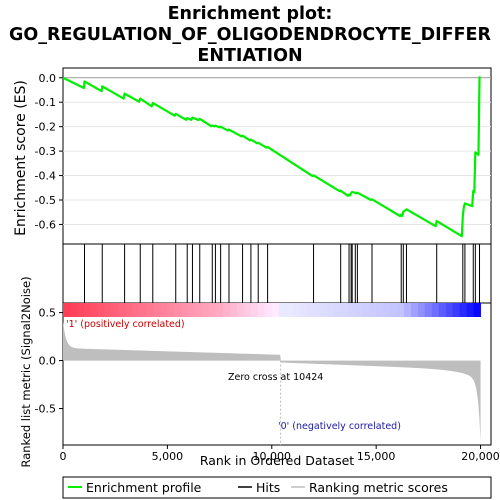 This screenshot has height=500, width=500. Describe the element at coordinates (125, 324) in the screenshot. I see `positive-correlation-label: '1' (positively correlated)` at that location.